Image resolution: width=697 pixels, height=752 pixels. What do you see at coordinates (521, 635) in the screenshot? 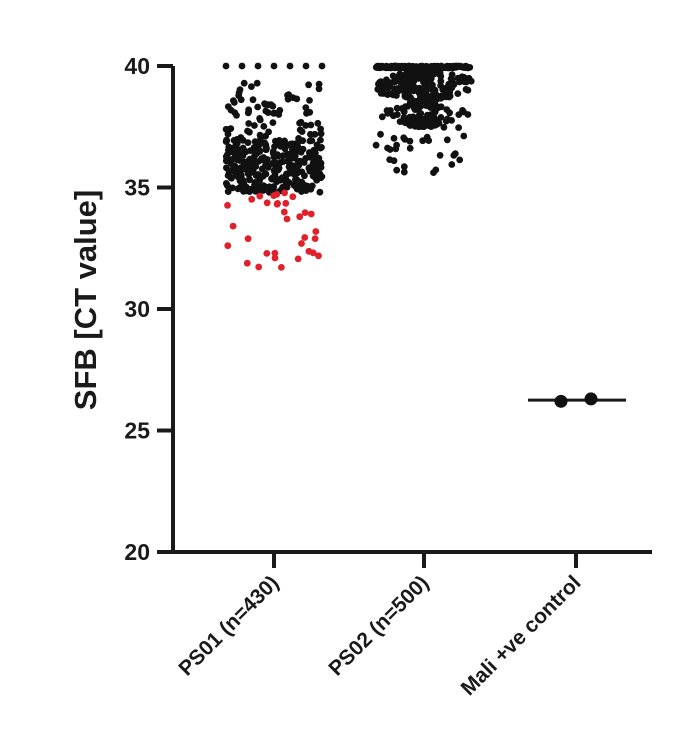
I see `x-category-label: Mali +ve control` at bounding box center [521, 635].